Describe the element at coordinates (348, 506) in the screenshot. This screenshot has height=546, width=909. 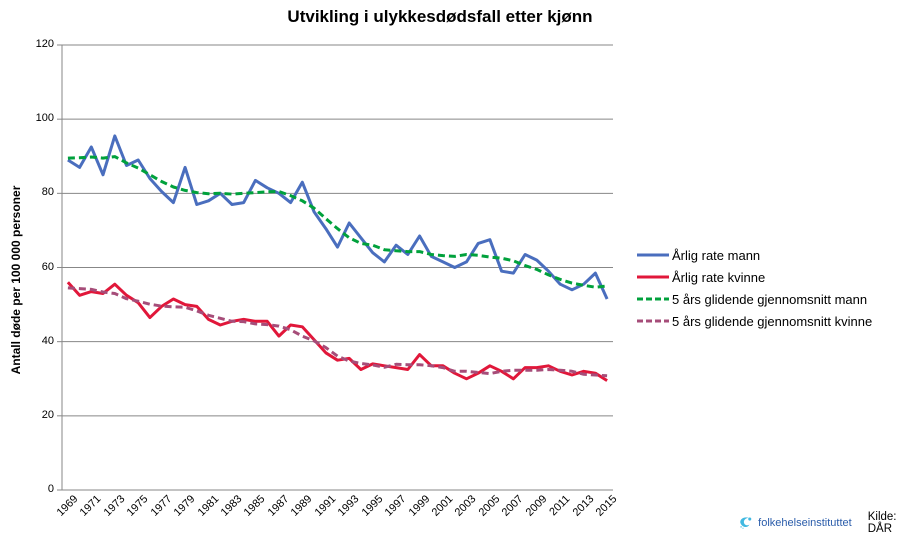
I see `x-tick-label: 1993` at that location.